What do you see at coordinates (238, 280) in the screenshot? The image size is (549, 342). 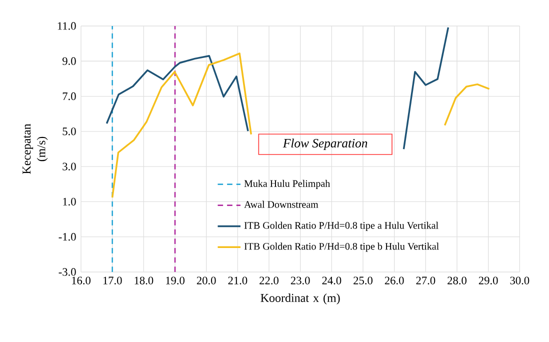 I see `x-tick-label: 21.0` at bounding box center [238, 280].